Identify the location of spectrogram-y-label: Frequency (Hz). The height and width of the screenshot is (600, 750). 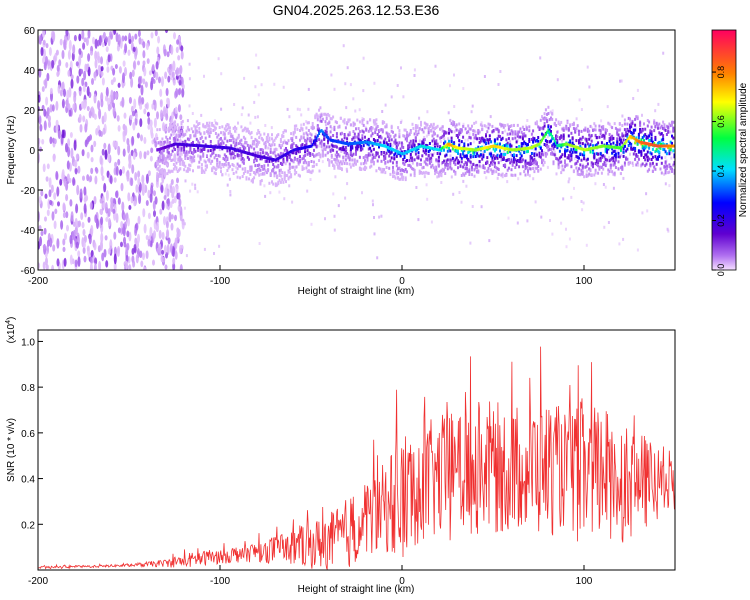
(11, 150).